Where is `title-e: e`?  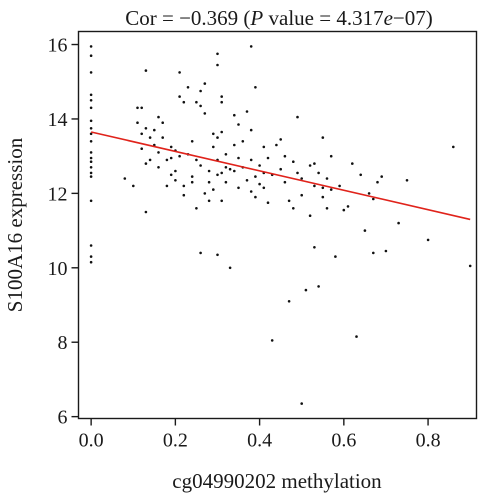 title-e: e is located at coordinates (388, 18).